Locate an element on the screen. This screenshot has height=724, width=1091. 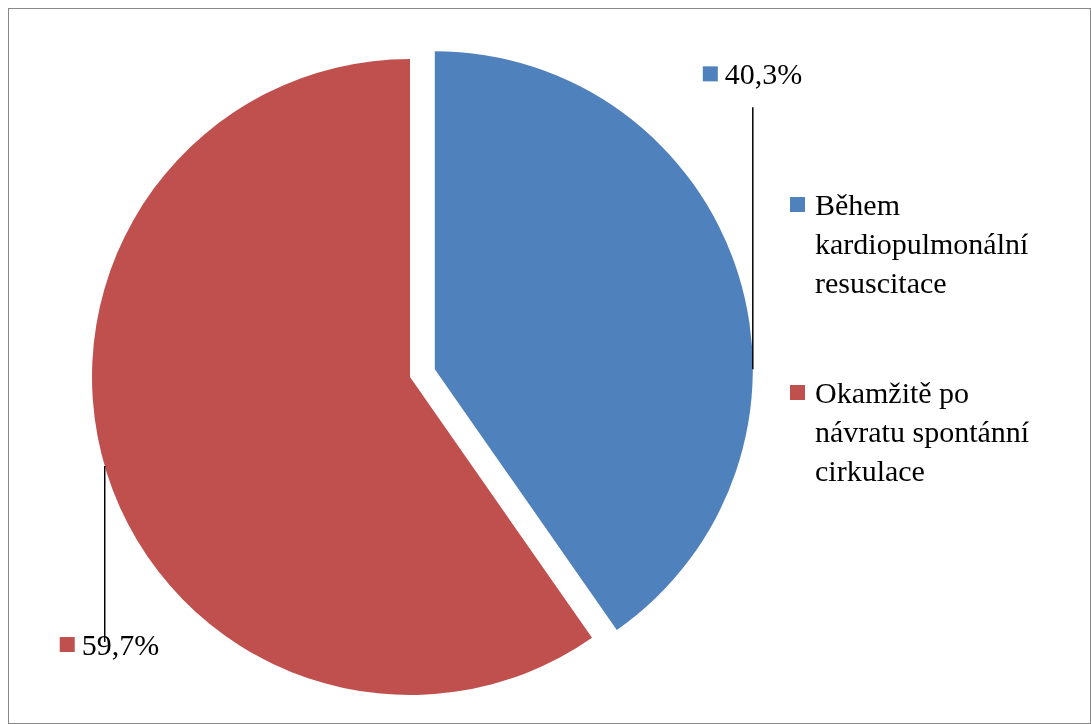
data-label: 40,3% is located at coordinates (763, 74).